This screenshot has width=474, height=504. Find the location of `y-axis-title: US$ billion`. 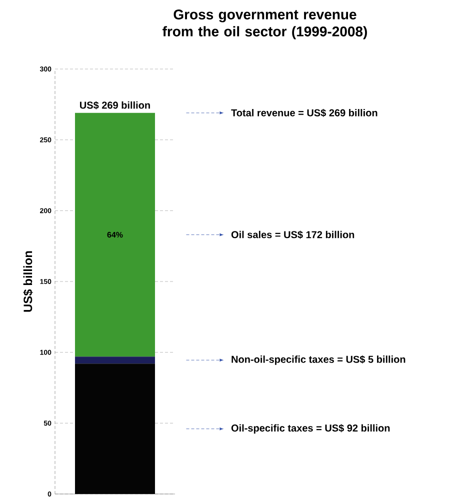

y-axis-title: US$ billion is located at coordinates (28, 281).